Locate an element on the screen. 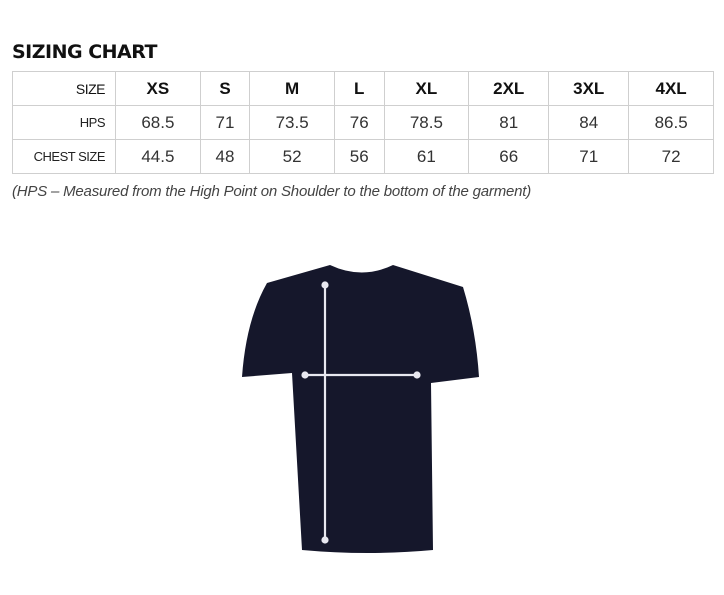 The width and height of the screenshot is (724, 595). table-cell: XS is located at coordinates (158, 88).